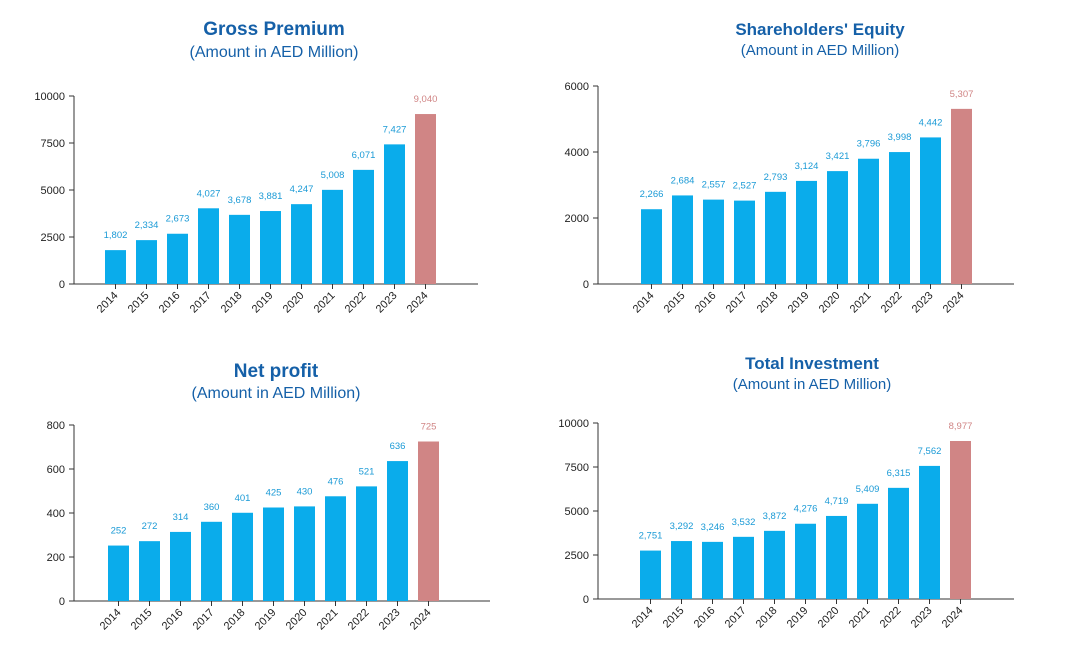 This screenshot has width=1072, height=672. What do you see at coordinates (962, 94) in the screenshot?
I see `data-label: 5,307` at bounding box center [962, 94].